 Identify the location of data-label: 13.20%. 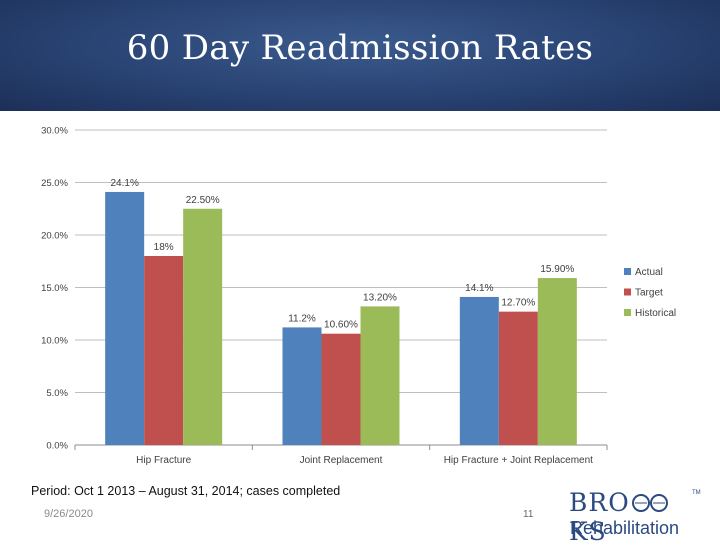
(380, 297).